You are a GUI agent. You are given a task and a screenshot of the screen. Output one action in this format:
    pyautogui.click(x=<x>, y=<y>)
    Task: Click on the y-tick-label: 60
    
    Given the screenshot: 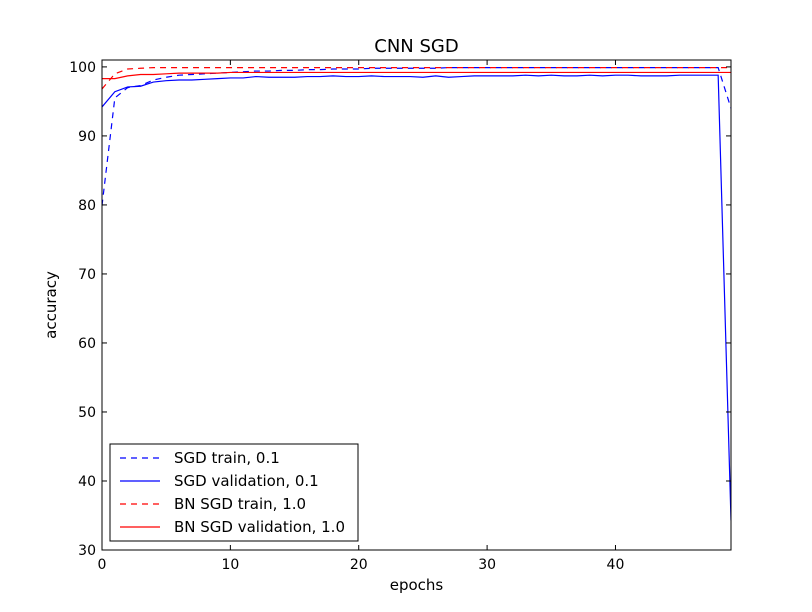 What is the action you would take?
    pyautogui.click(x=87, y=344)
    